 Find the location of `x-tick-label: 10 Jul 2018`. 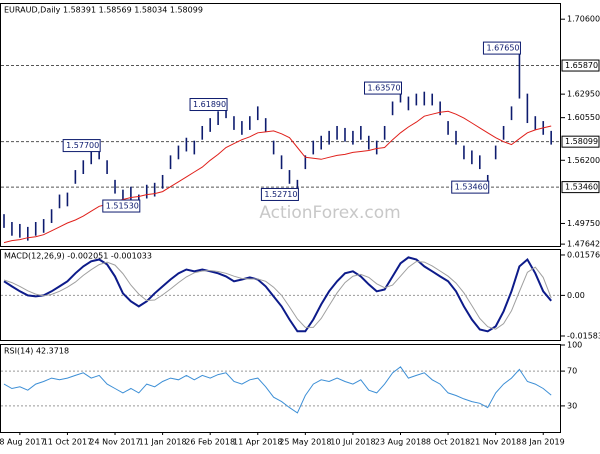

x-tick-label: 10 Jul 2018 is located at coordinates (352, 442).